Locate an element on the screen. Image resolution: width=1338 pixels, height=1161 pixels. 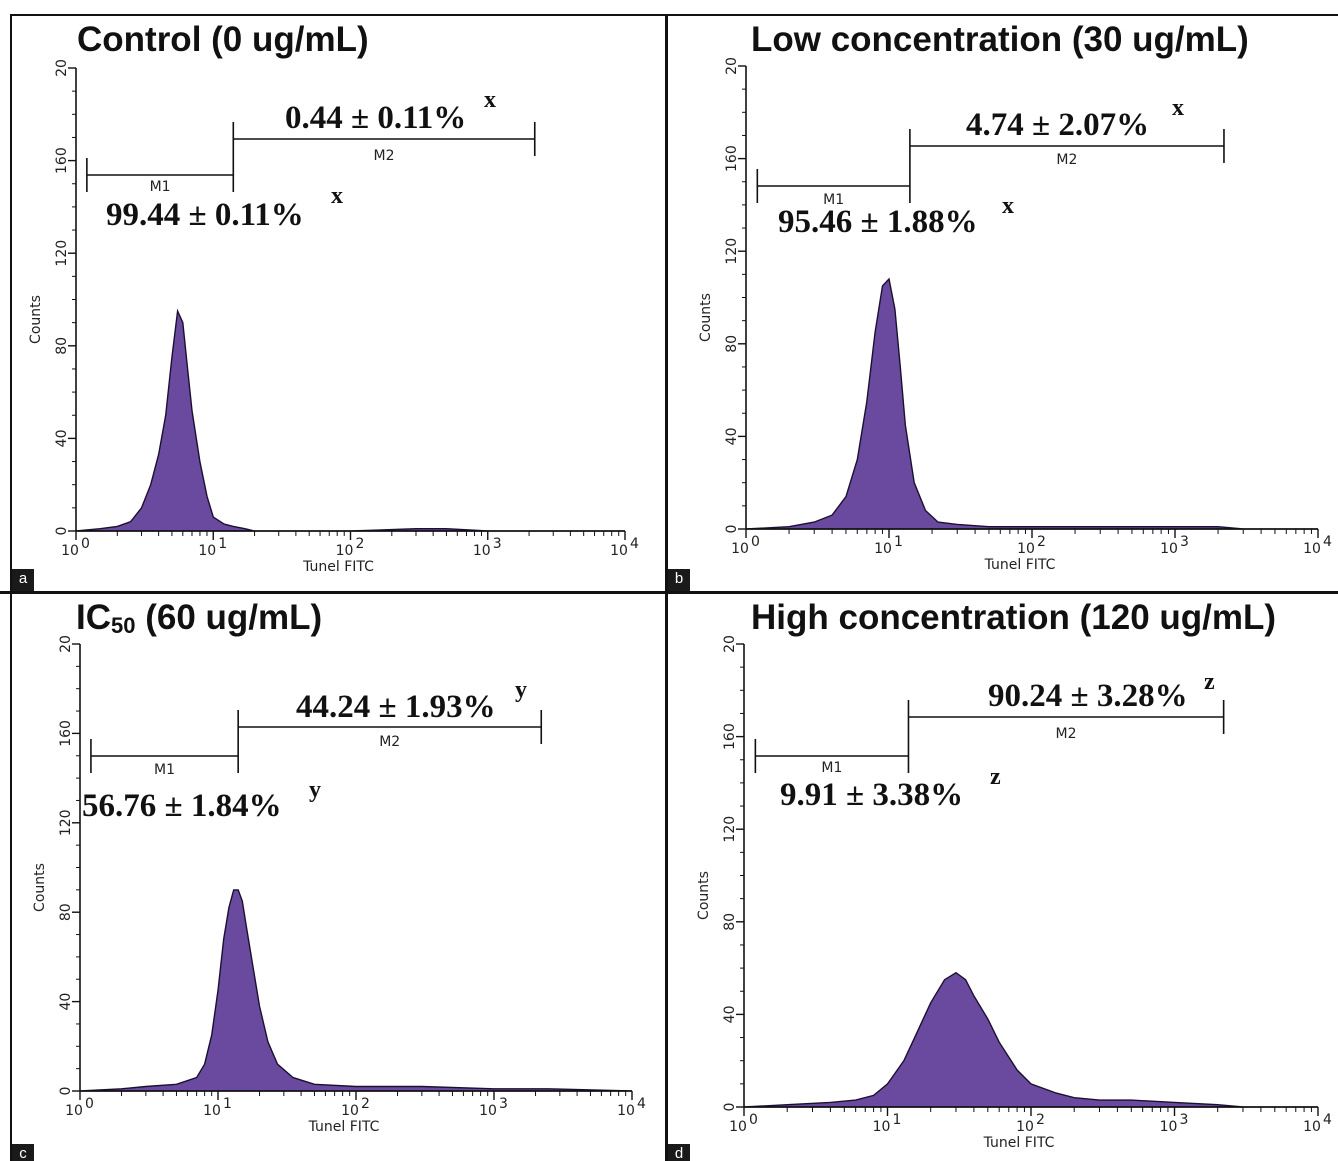
m2-stat: 4.74 ± 2.07% is located at coordinates (1058, 125).